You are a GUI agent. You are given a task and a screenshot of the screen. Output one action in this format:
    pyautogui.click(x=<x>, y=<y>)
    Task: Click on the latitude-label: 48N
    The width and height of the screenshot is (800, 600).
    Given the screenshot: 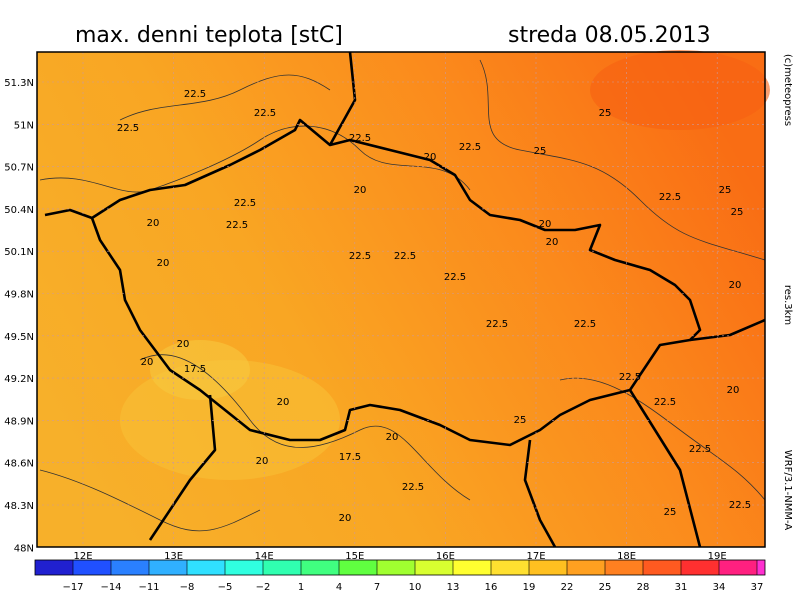 What is the action you would take?
    pyautogui.click(x=24, y=548)
    